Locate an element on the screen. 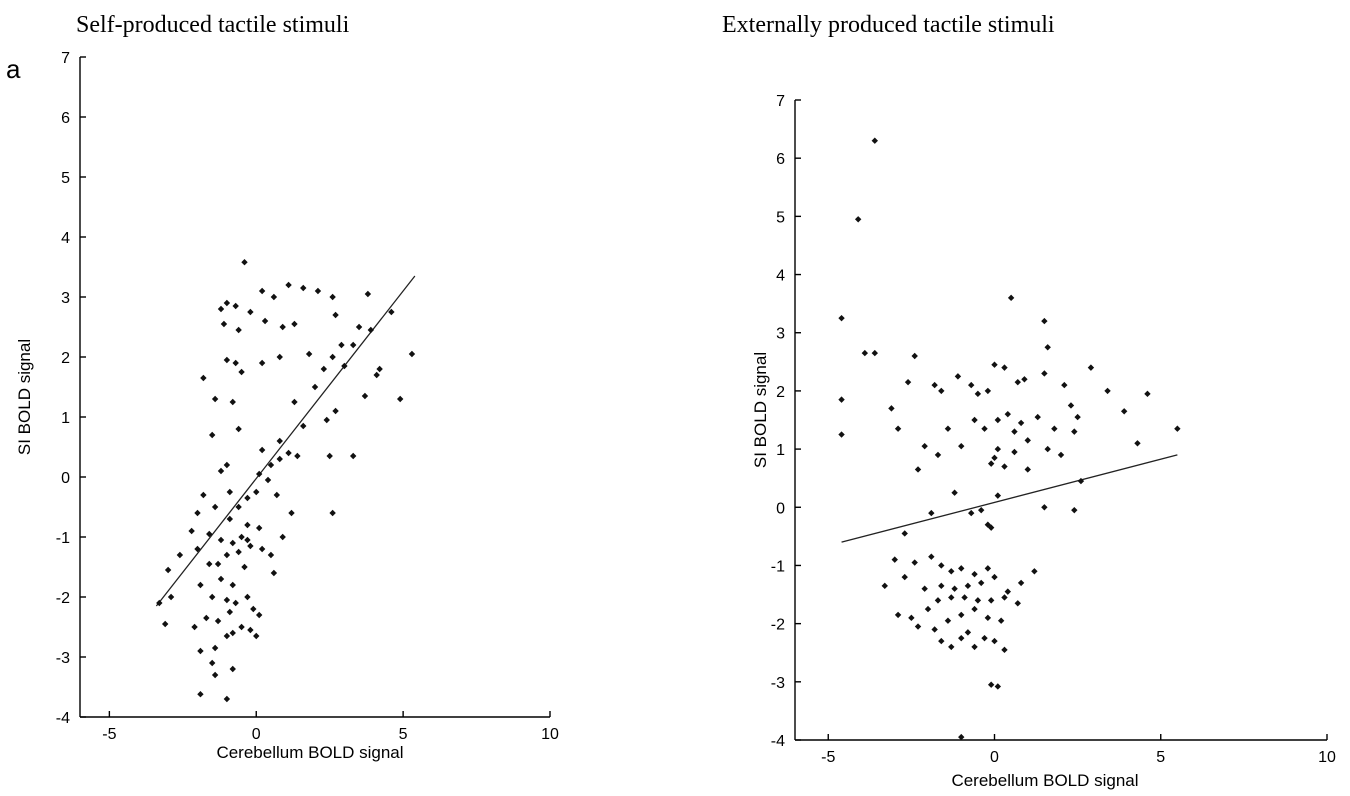 Image resolution: width=1350 pixels, height=796 pixels. y-tick-label: -2 is located at coordinates (778, 625).